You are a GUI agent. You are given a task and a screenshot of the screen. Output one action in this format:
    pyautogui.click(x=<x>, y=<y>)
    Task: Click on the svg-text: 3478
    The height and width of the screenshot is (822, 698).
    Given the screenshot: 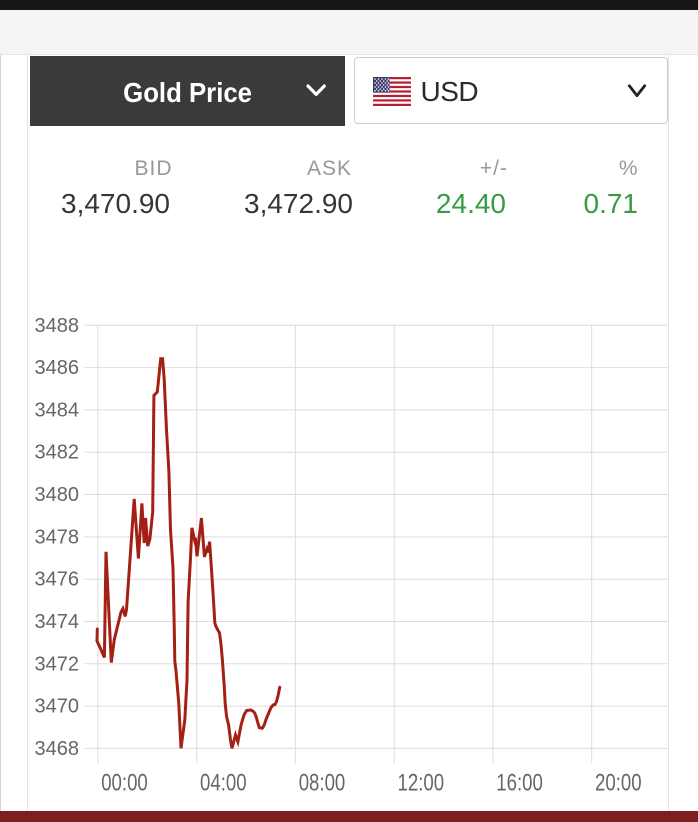 What is the action you would take?
    pyautogui.click(x=57, y=537)
    